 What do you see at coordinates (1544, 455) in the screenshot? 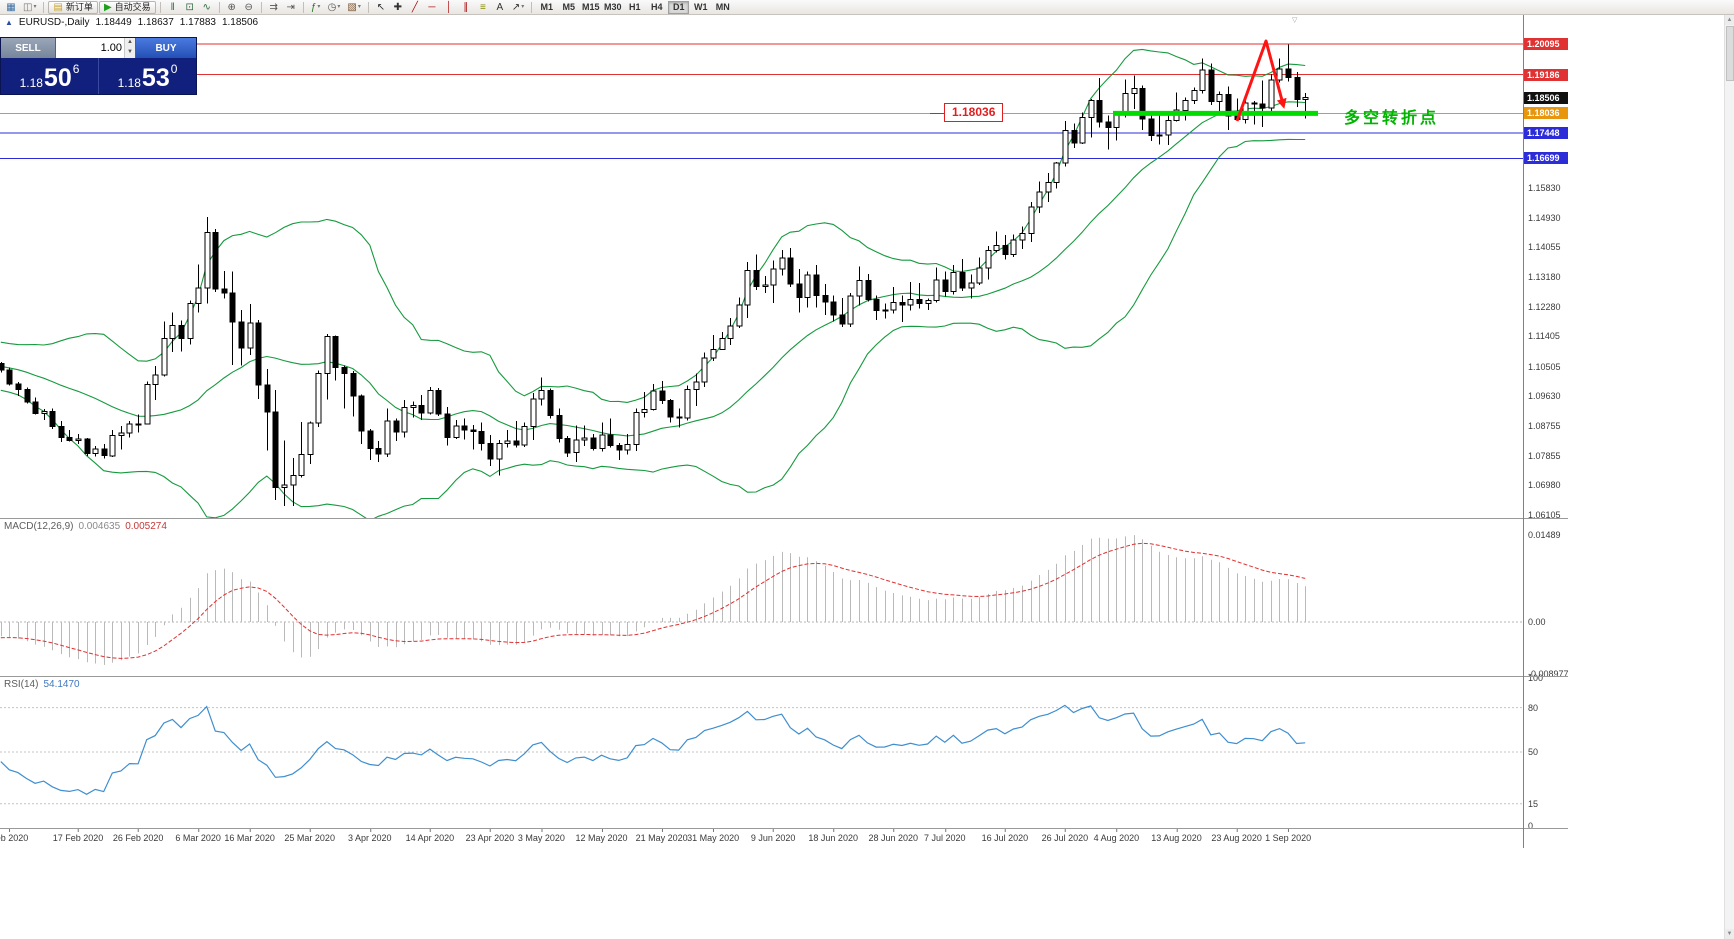
I see `price-tick: 1.07855` at bounding box center [1544, 455].